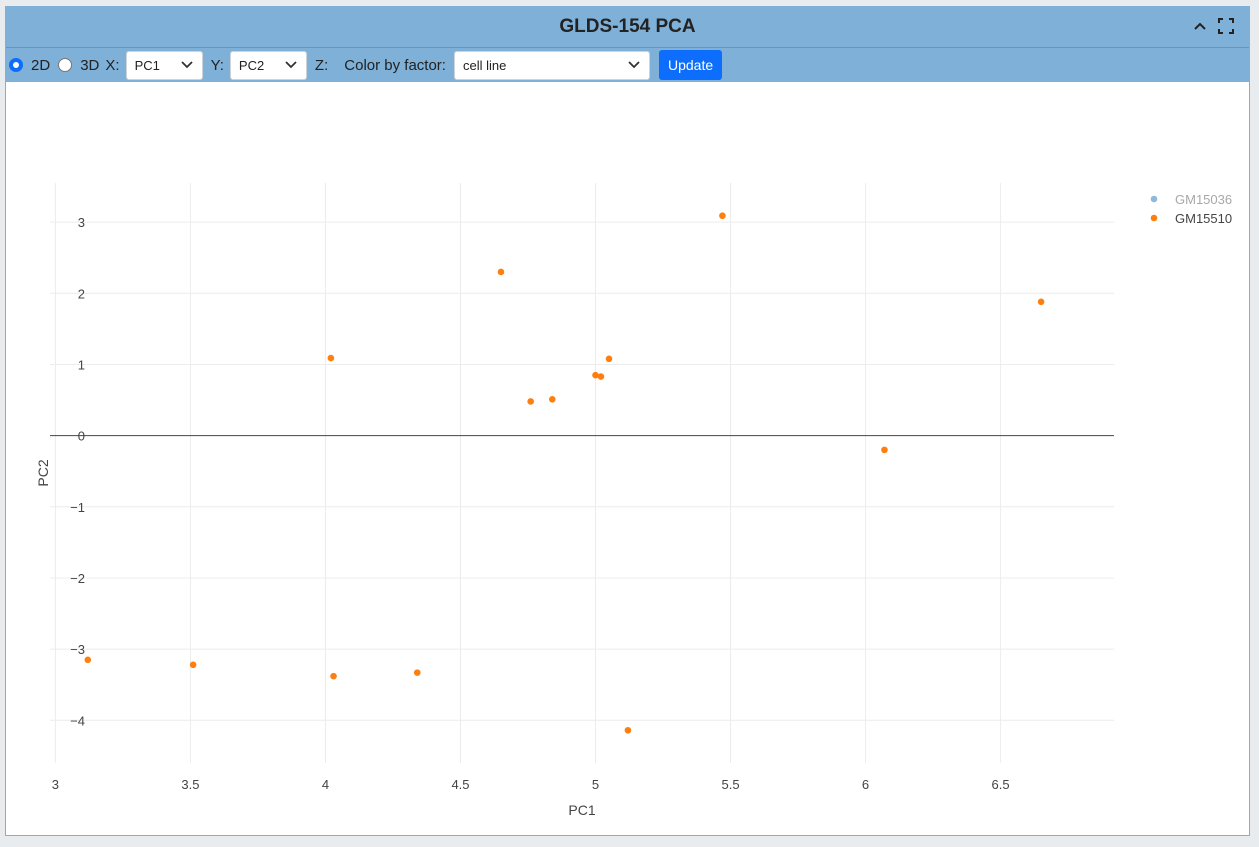 Image resolution: width=1259 pixels, height=847 pixels. Describe the element at coordinates (55, 784) in the screenshot. I see `x-tick-label: 3` at that location.